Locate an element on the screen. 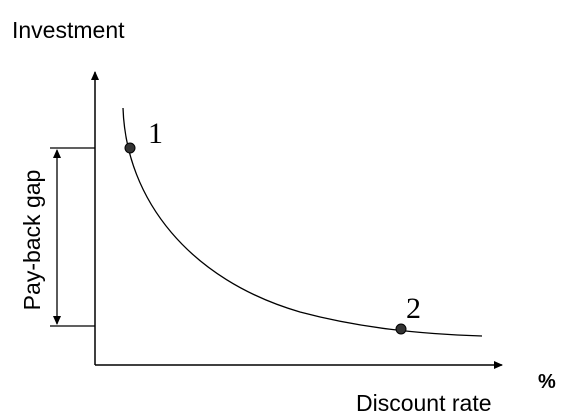 The height and width of the screenshot is (418, 566). point-label: 2 is located at coordinates (413, 308).